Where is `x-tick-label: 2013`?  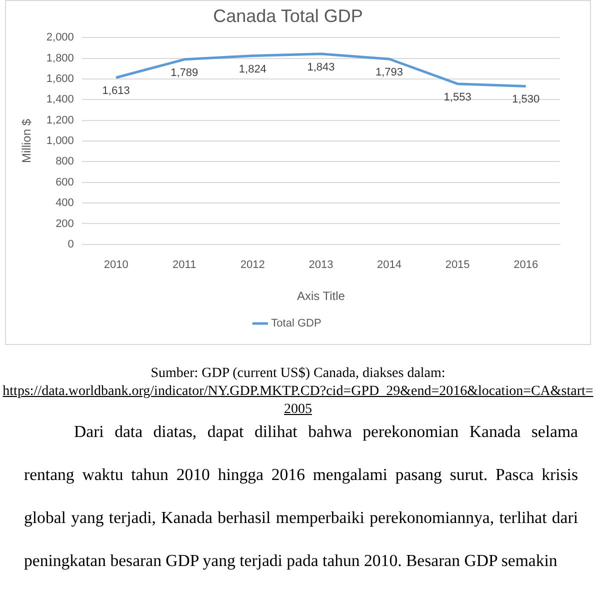 x-tick-label: 2013 is located at coordinates (321, 265).